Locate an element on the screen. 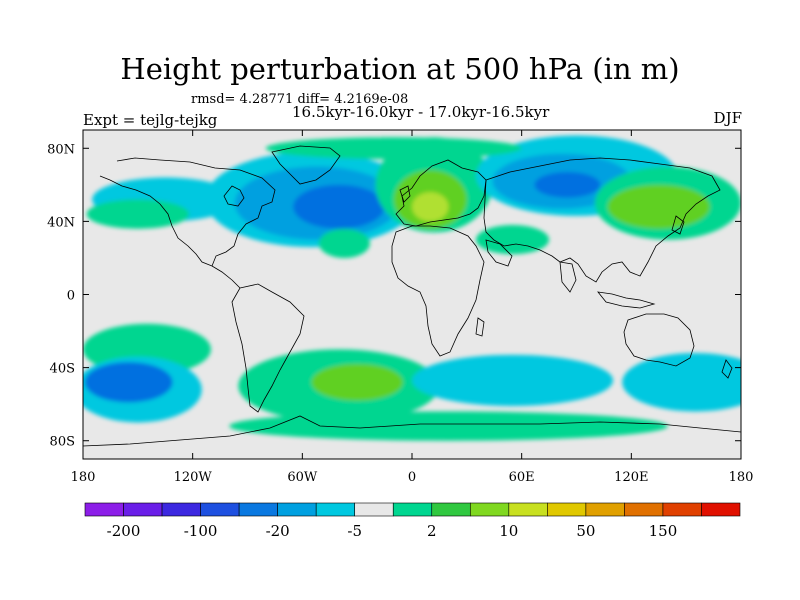  lat-tick-label-0: 80N is located at coordinates (61, 149).